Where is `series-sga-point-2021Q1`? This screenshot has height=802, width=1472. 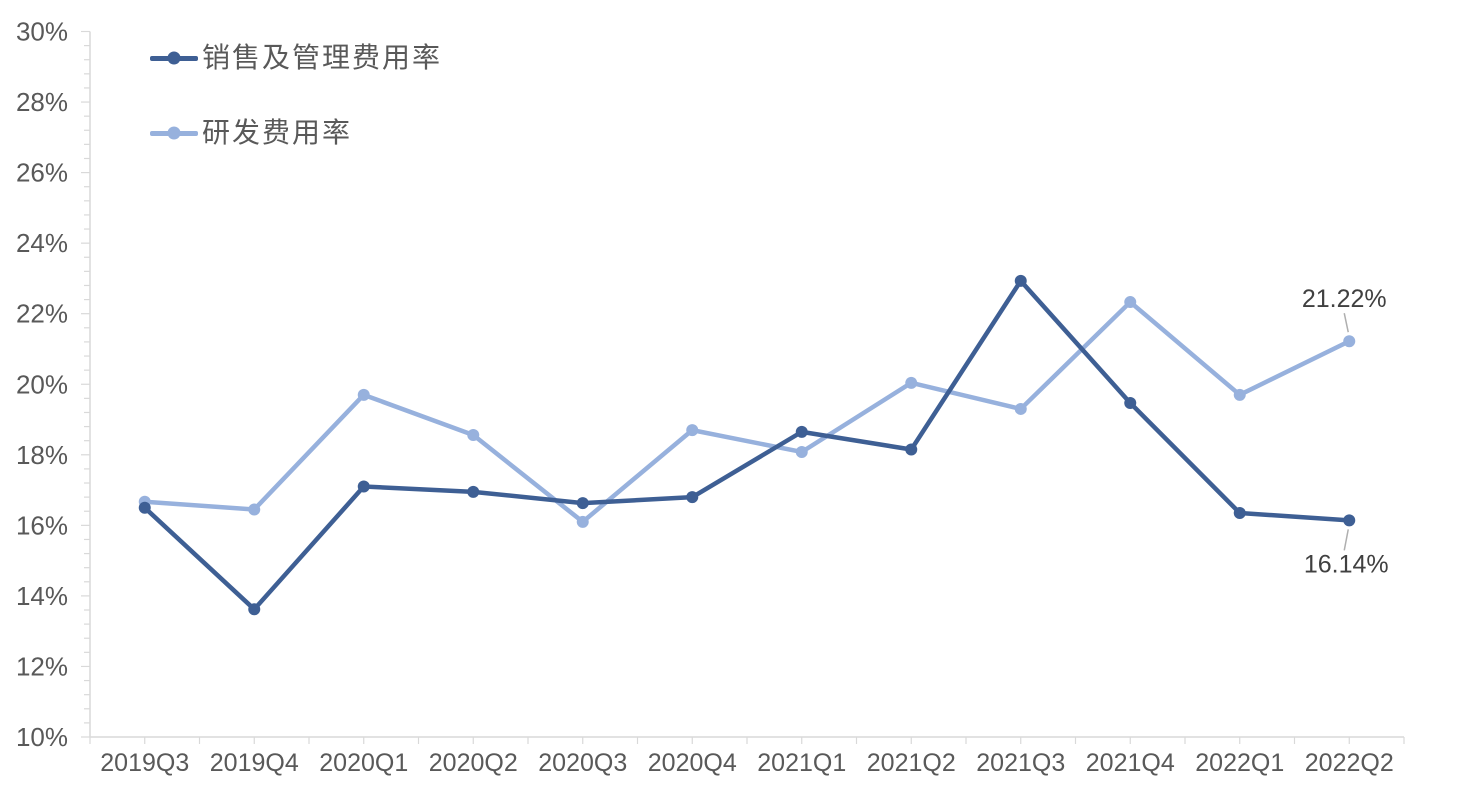
series-sga-point-2021Q1 is located at coordinates (801, 431).